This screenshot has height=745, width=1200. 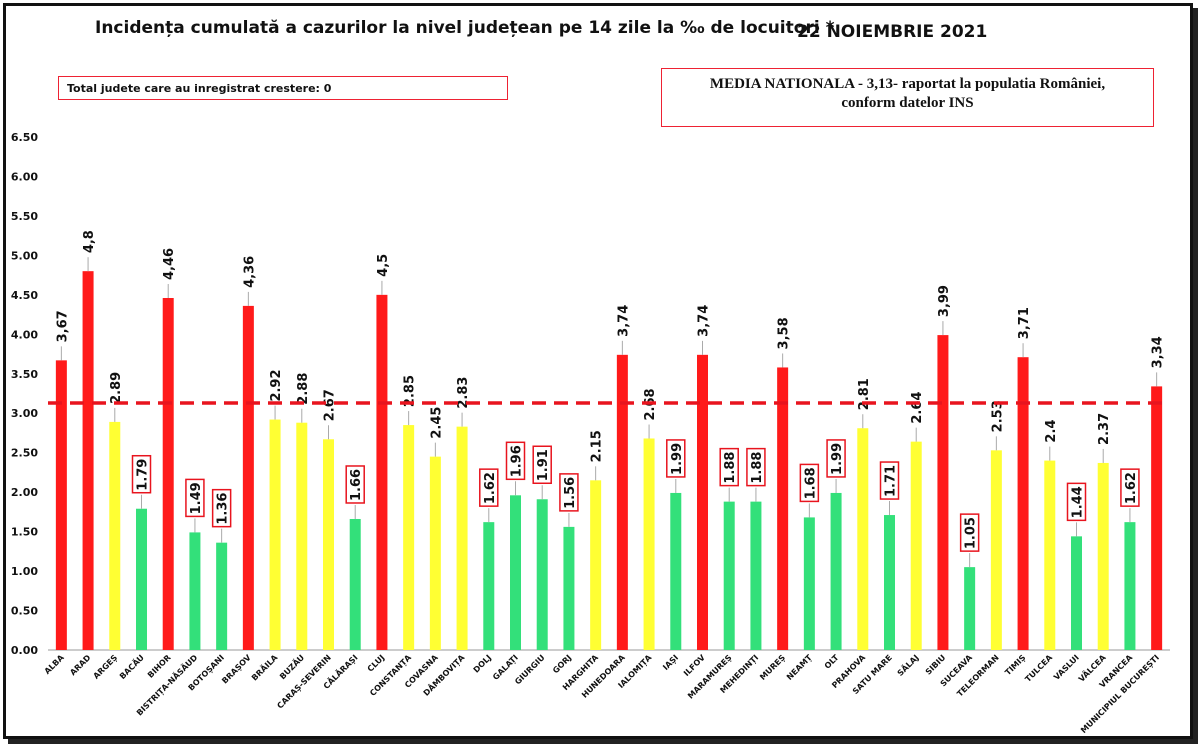 I want to click on category-label: ARAD, so click(x=80, y=665).